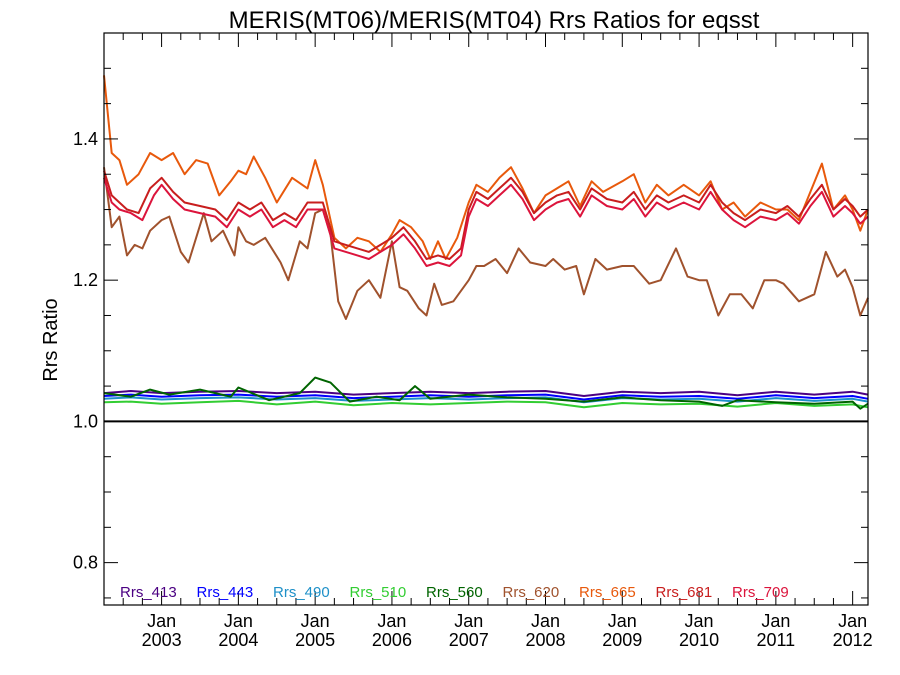  What do you see at coordinates (162, 640) in the screenshot?
I see `x-tick-year-label: 2003` at bounding box center [162, 640].